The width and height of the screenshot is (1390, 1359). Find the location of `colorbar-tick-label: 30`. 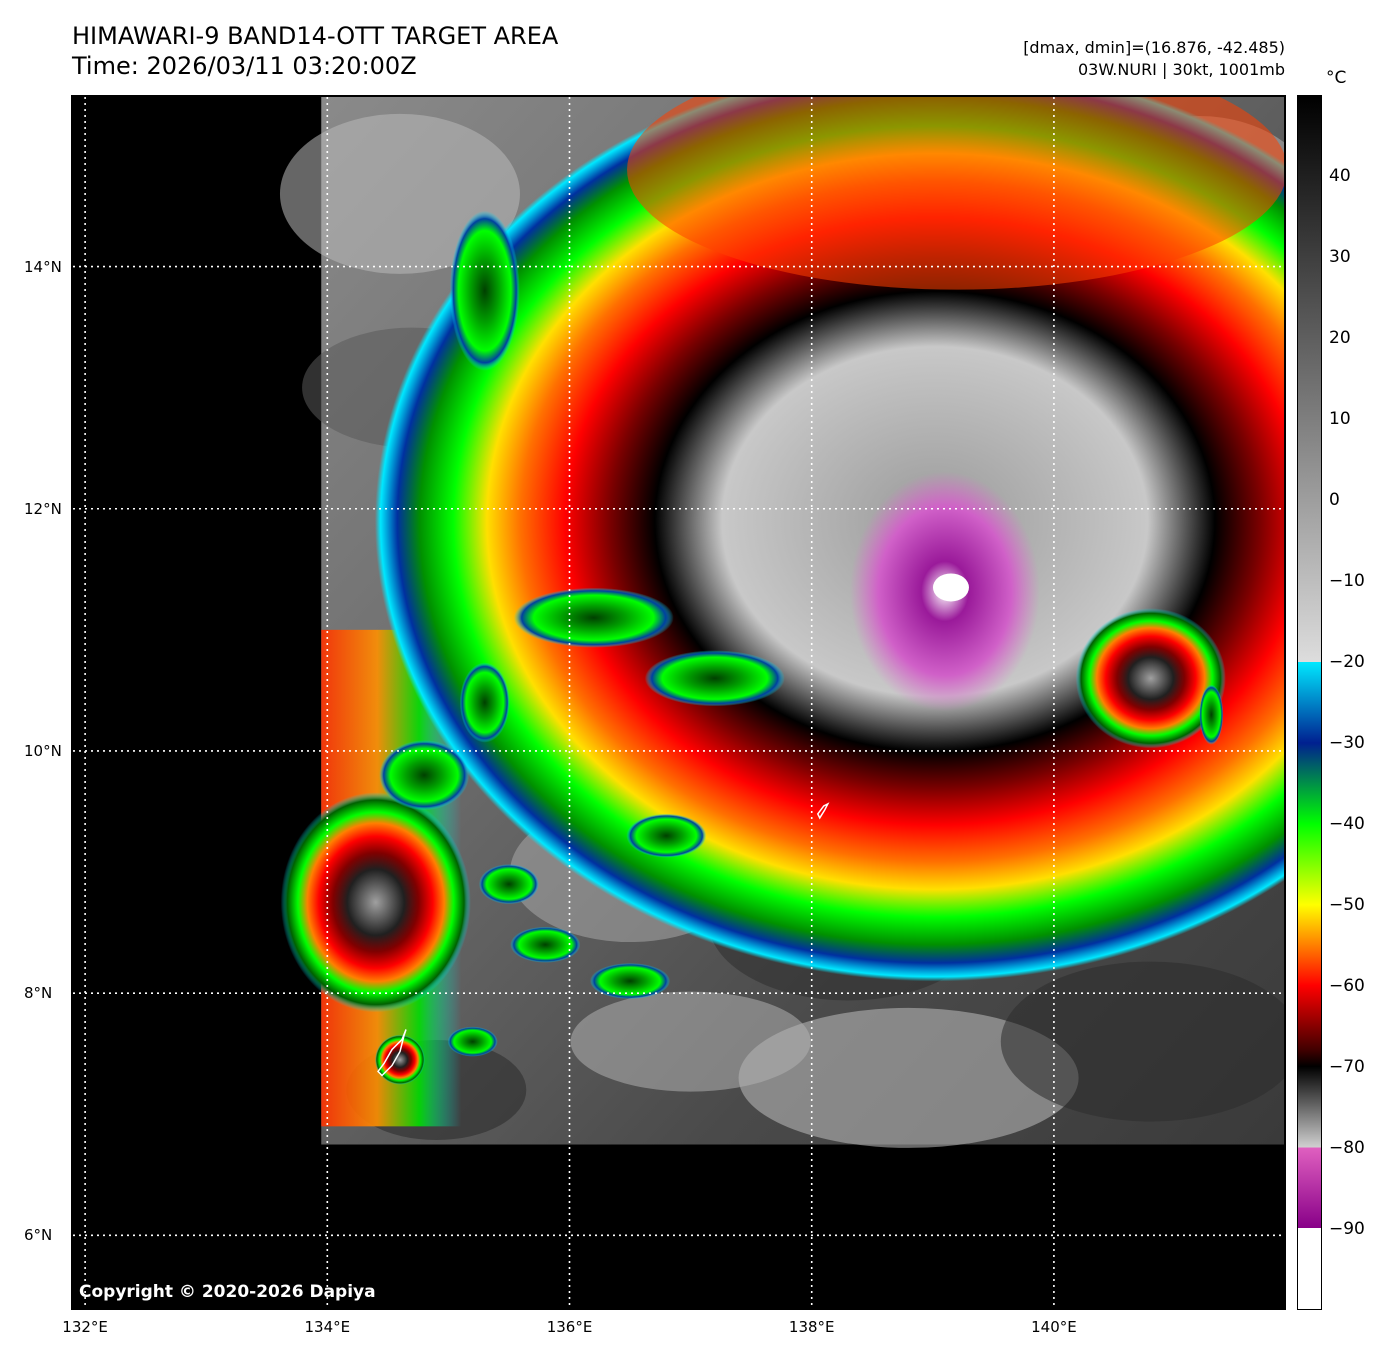

colorbar-tick-label: 30 is located at coordinates (1340, 257).